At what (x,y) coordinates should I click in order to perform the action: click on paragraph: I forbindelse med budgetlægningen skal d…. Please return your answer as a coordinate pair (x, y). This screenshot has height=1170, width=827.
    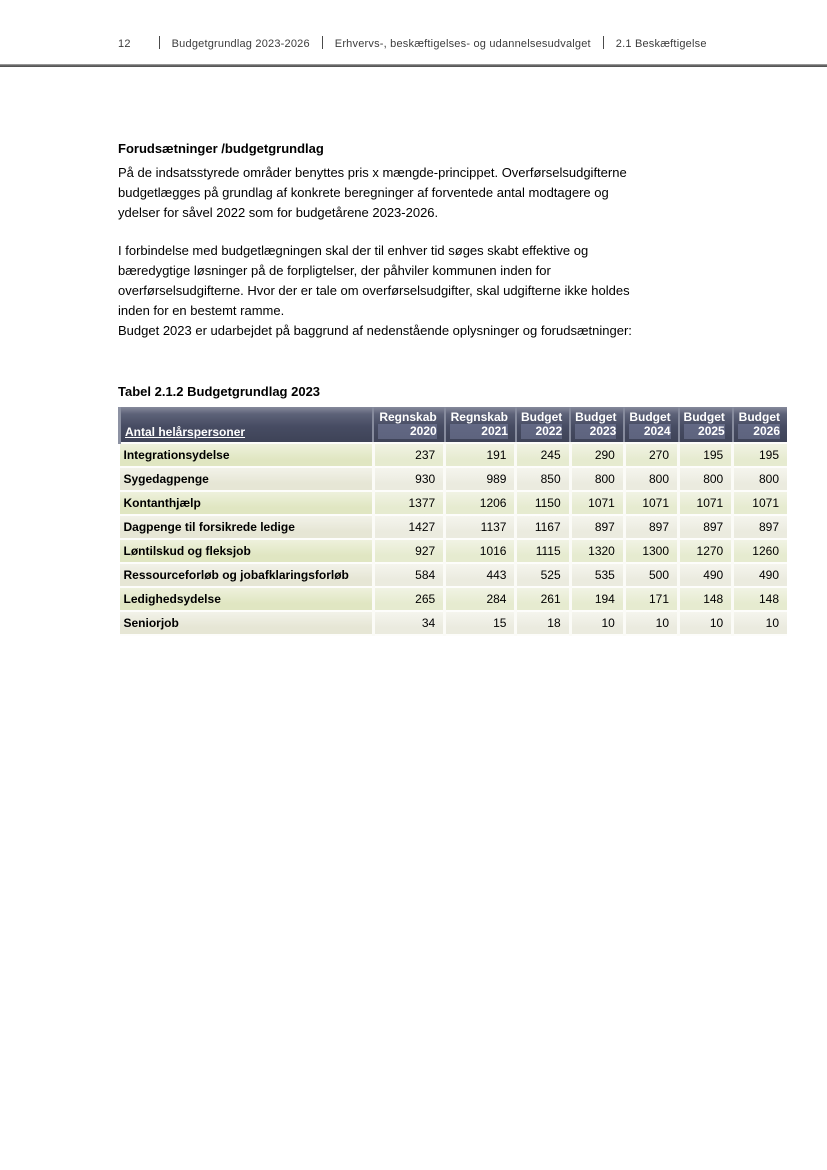
    Looking at the image, I should click on (375, 290).